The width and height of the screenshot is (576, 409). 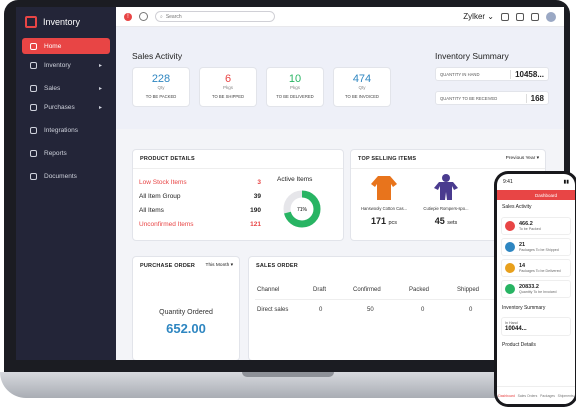 I want to click on sidebar-item-integrations: Integrations, so click(x=66, y=130).